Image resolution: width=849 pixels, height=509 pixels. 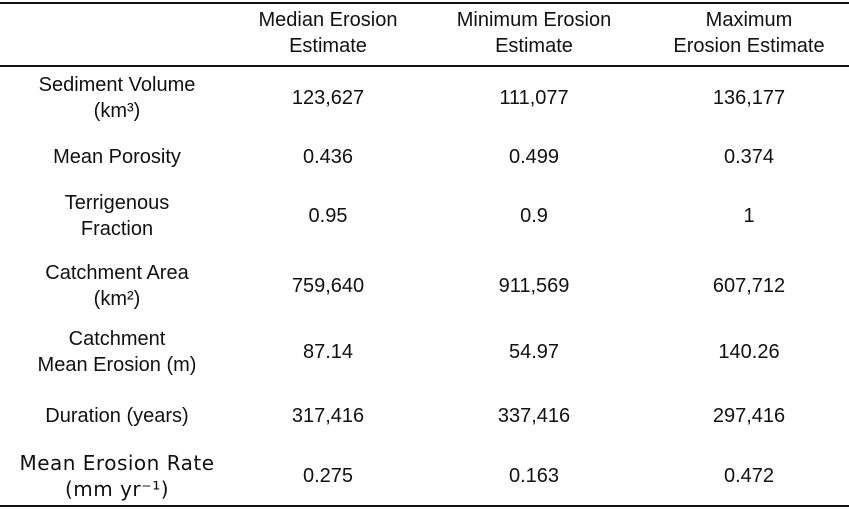 I want to click on row-label: Mean Erosion Rate (mm yr⁻¹), so click(x=116, y=476).